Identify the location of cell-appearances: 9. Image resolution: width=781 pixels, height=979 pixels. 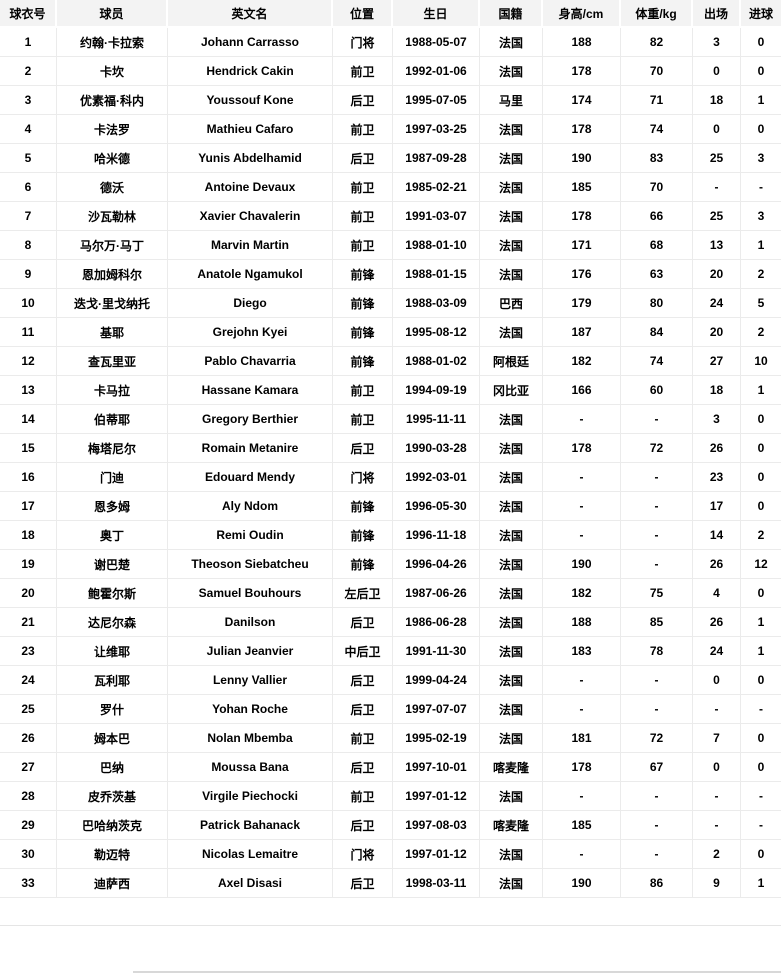
(717, 883).